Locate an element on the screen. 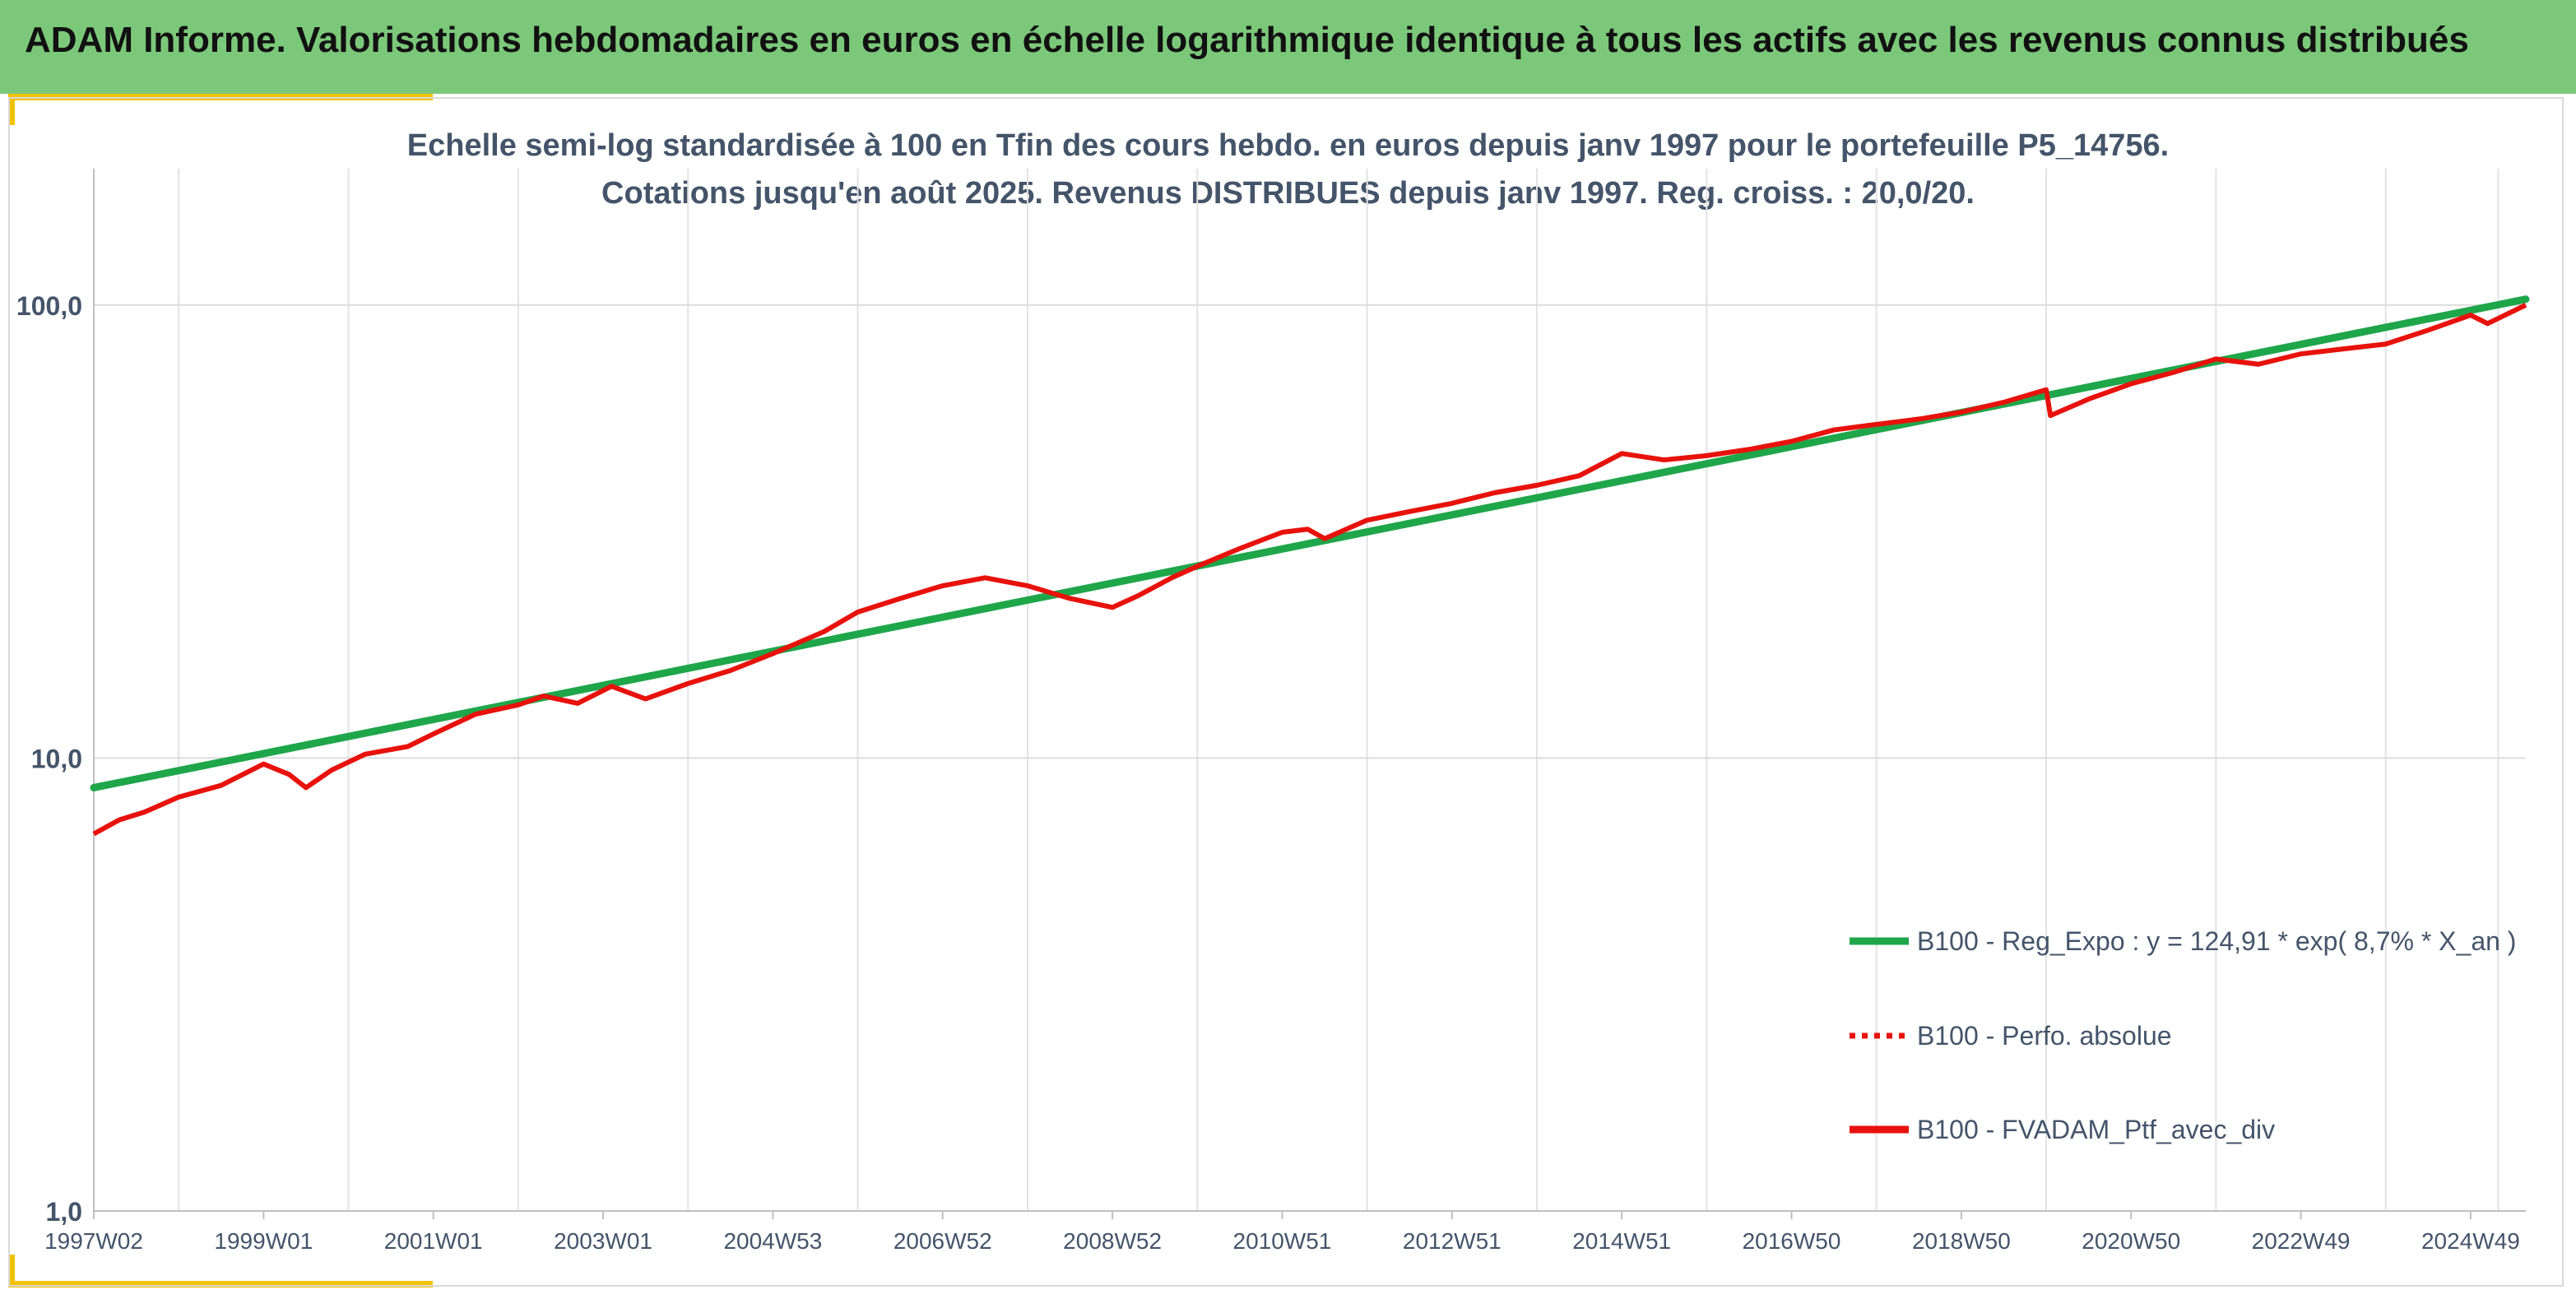 The width and height of the screenshot is (2576, 1299). y-tick-label: 10,0 is located at coordinates (57, 758).